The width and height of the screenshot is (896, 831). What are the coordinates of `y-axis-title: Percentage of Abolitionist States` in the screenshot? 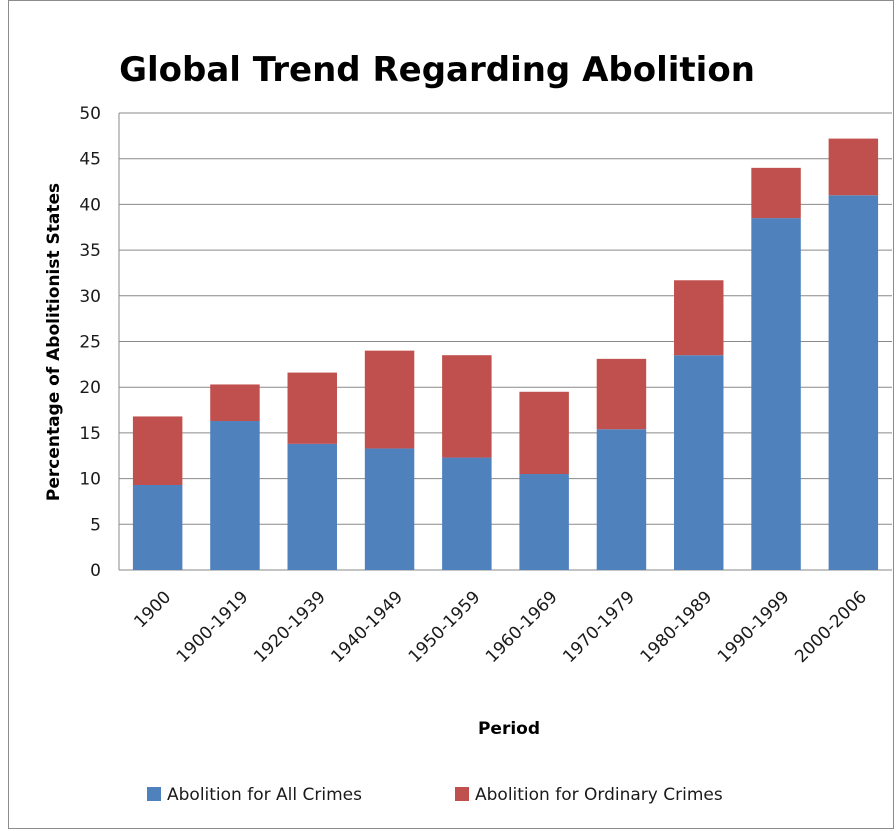 It's located at (54, 342).